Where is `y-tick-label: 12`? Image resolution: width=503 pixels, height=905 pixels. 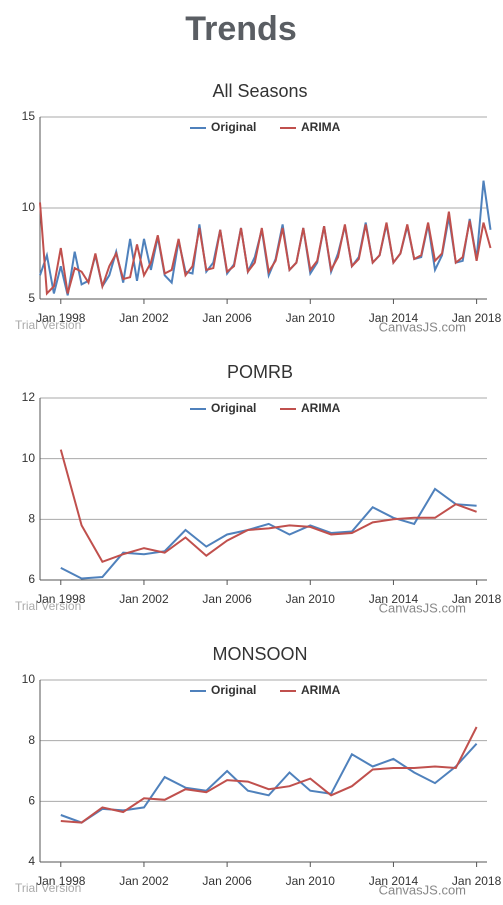 y-tick-label: 12 is located at coordinates (29, 397).